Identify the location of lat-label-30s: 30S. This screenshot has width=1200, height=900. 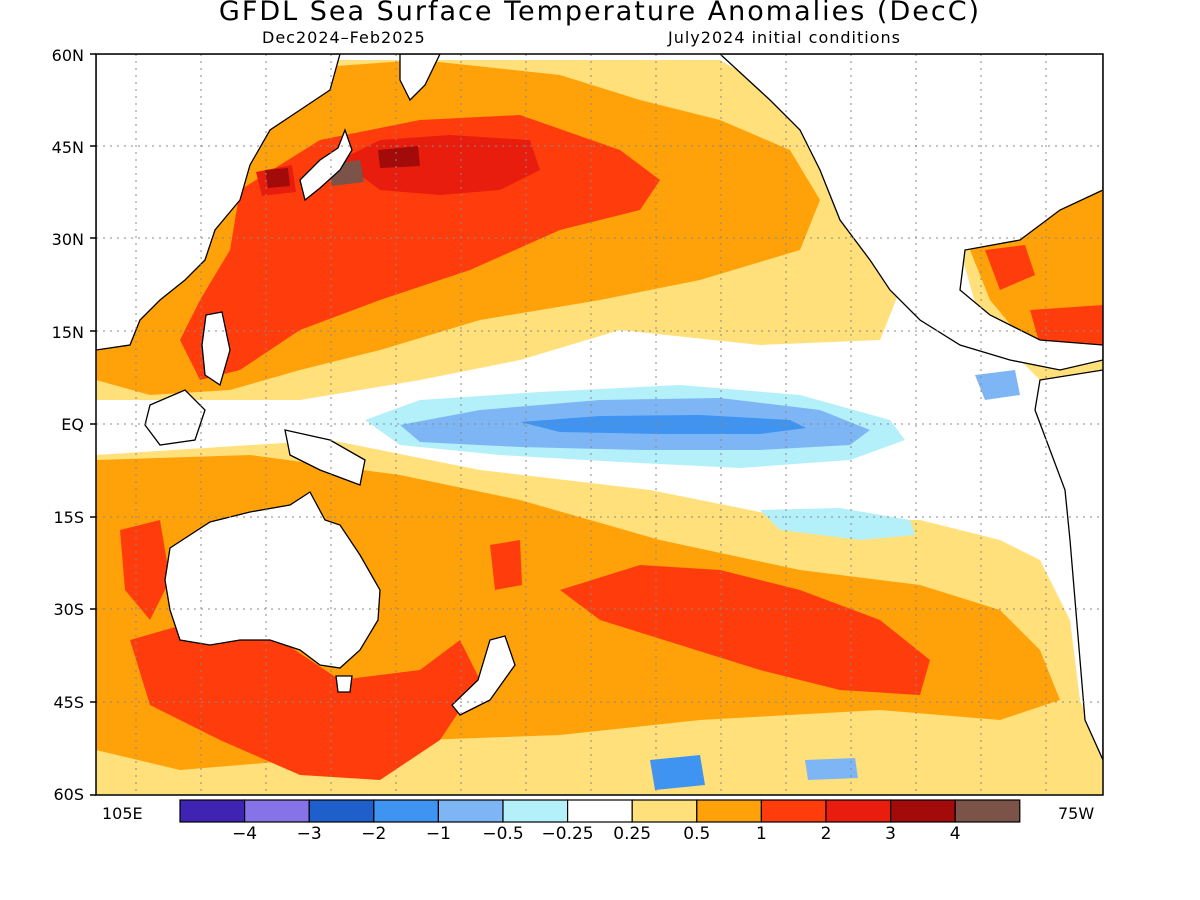
(68, 609).